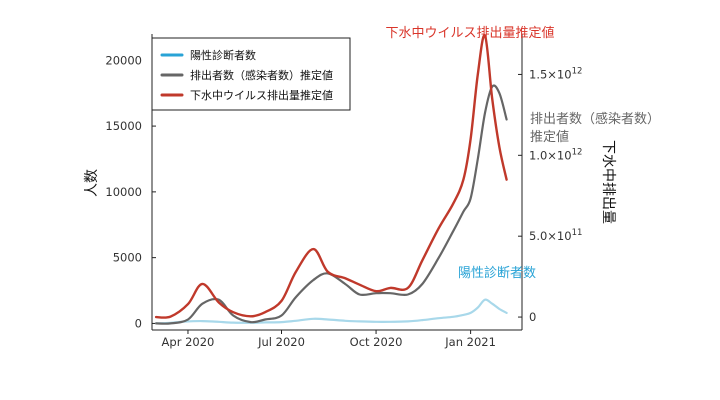  I want to click on legend-entry: 下水中ウイルス排出量推定値, so click(261, 95).